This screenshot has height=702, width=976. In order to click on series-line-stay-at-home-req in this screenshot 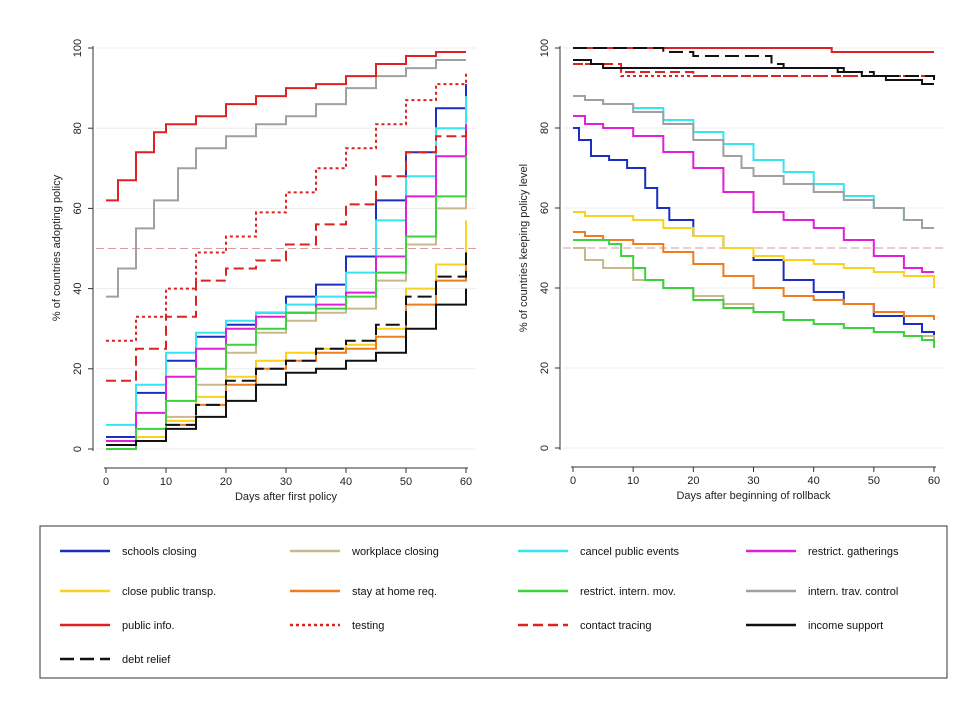, I will do `click(754, 275)`.